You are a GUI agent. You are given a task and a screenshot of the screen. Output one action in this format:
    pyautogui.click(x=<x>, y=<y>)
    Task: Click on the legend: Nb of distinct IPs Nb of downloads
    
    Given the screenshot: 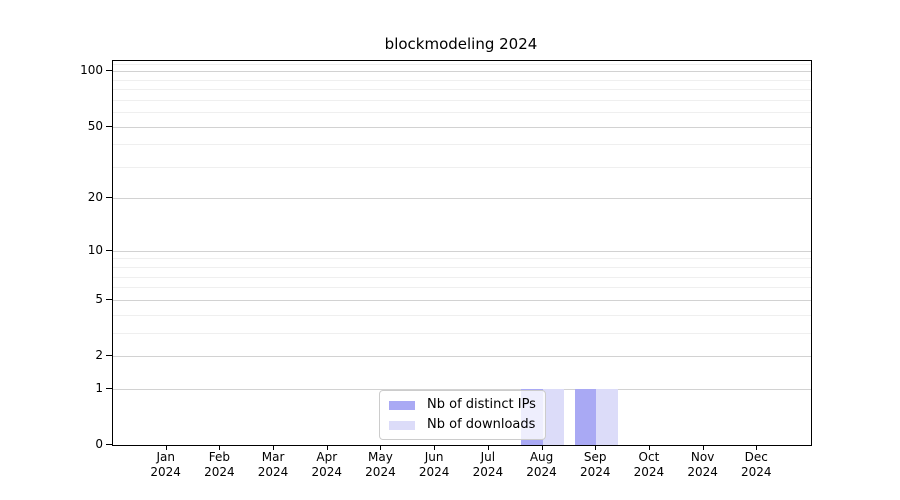 What is the action you would take?
    pyautogui.click(x=462, y=415)
    